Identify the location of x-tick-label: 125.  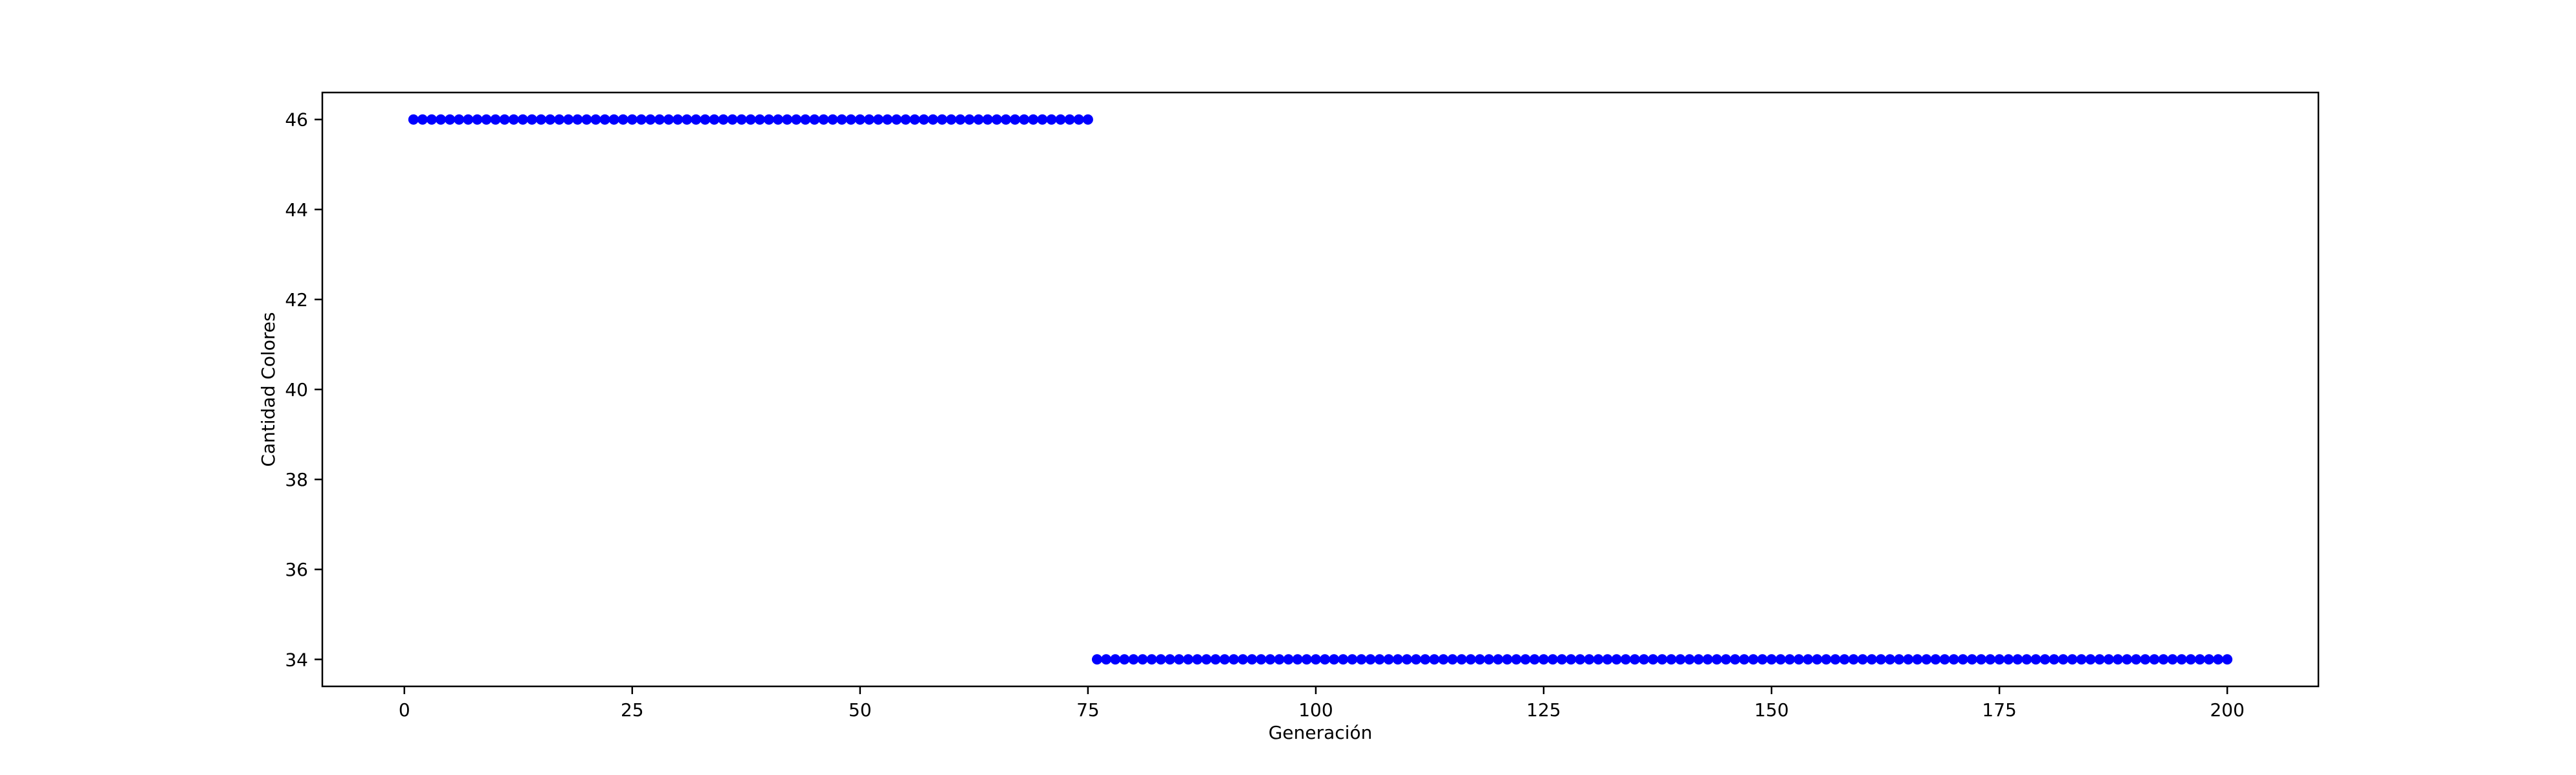
(1543, 710).